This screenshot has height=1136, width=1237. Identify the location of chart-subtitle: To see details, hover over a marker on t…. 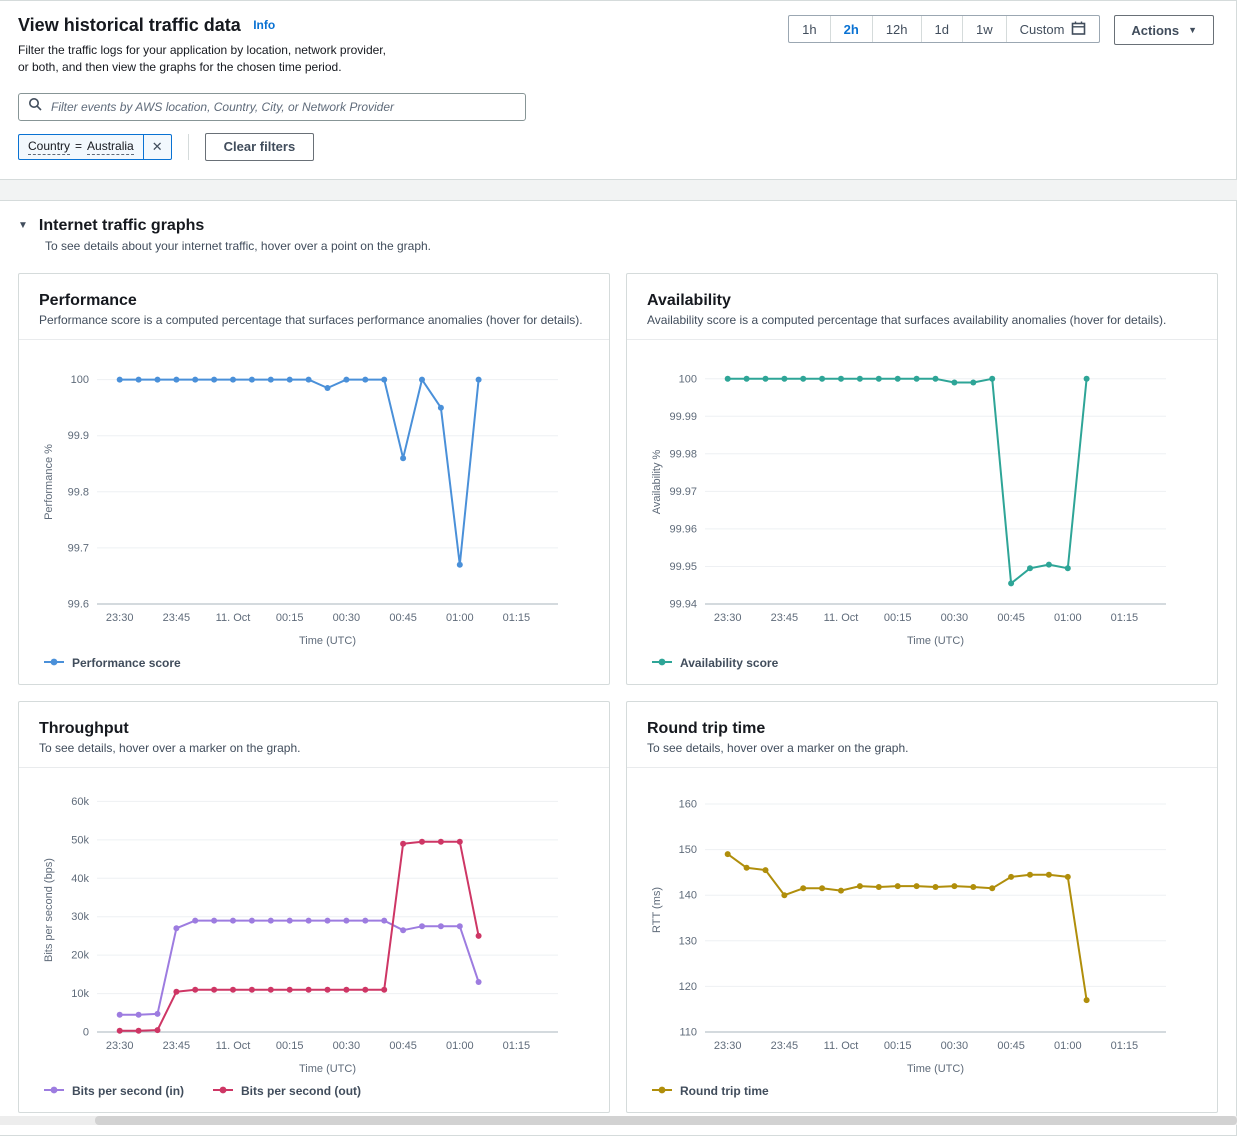
(170, 747).